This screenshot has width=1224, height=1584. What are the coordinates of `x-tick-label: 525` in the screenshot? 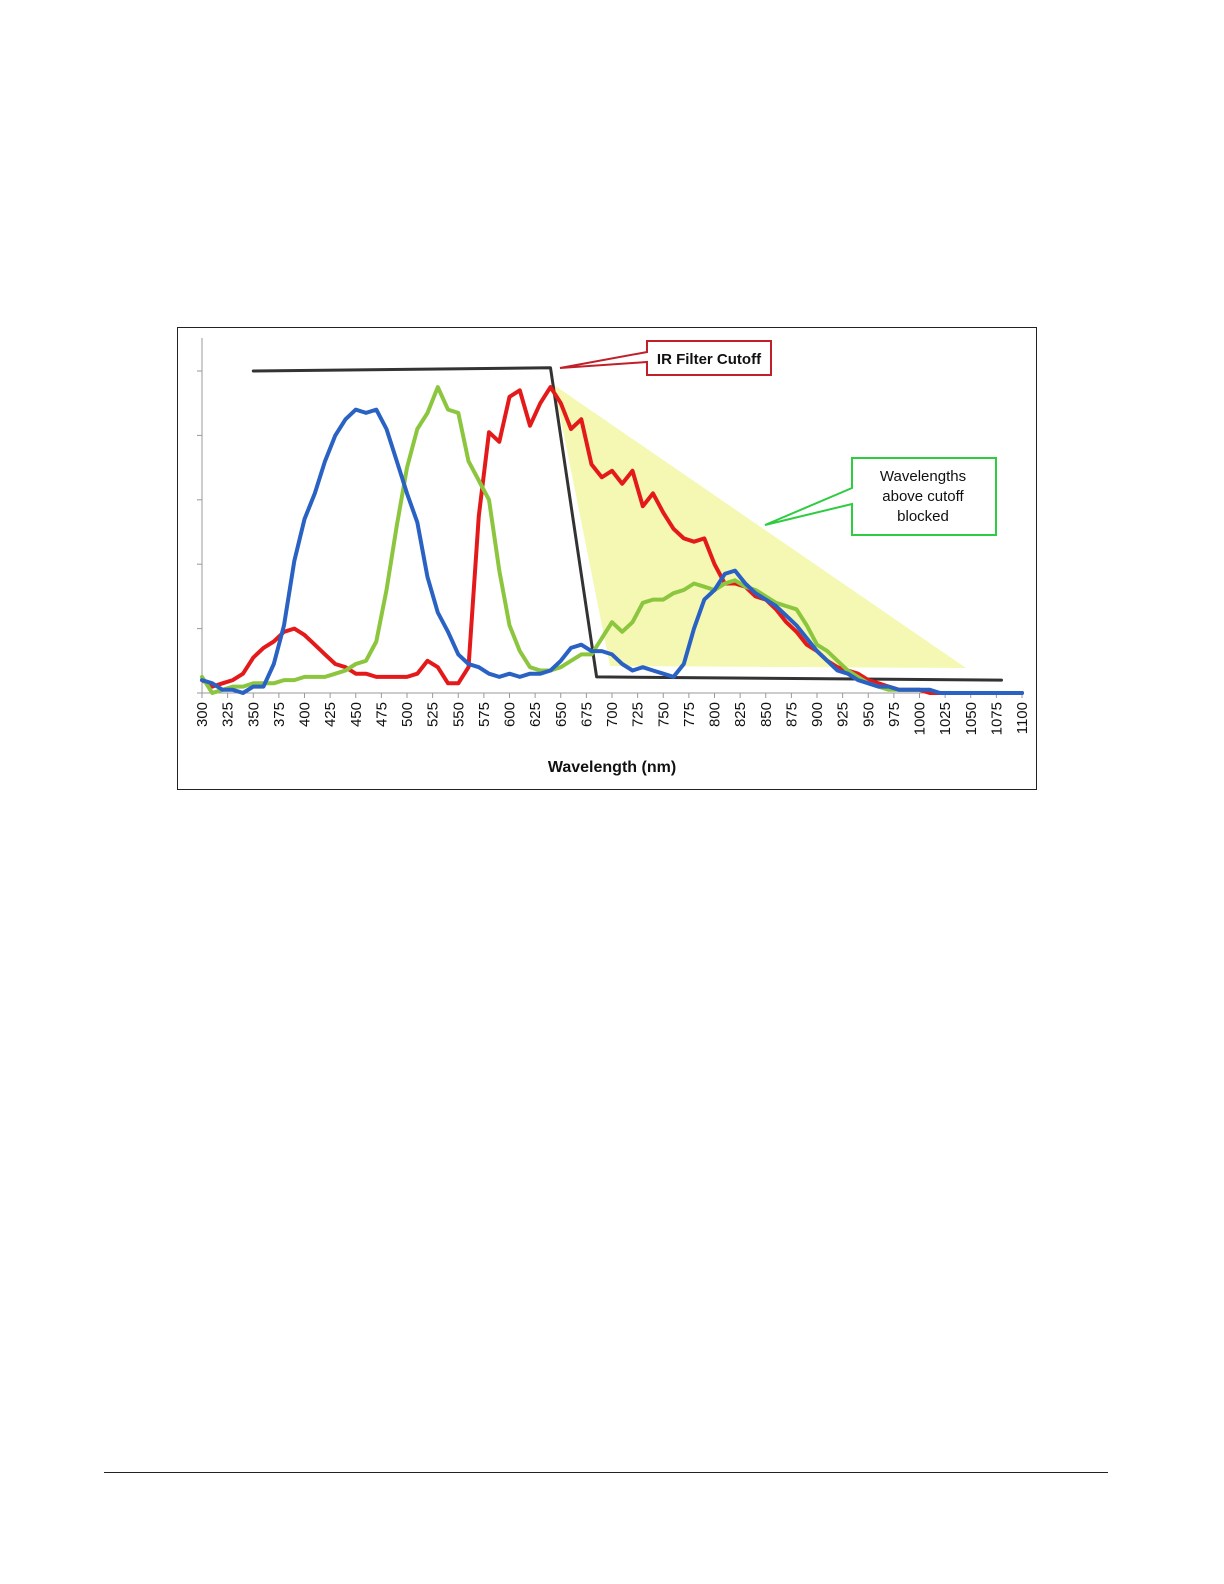 It's located at (433, 714).